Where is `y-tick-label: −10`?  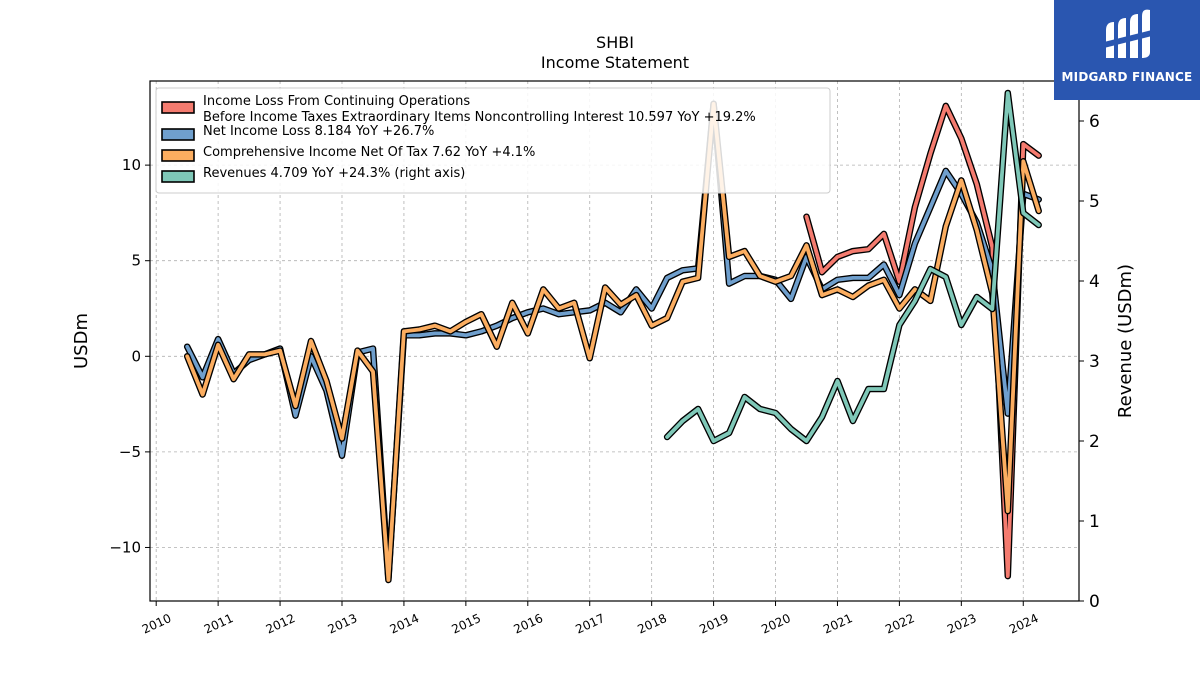
y-tick-label: −10 is located at coordinates (125, 547).